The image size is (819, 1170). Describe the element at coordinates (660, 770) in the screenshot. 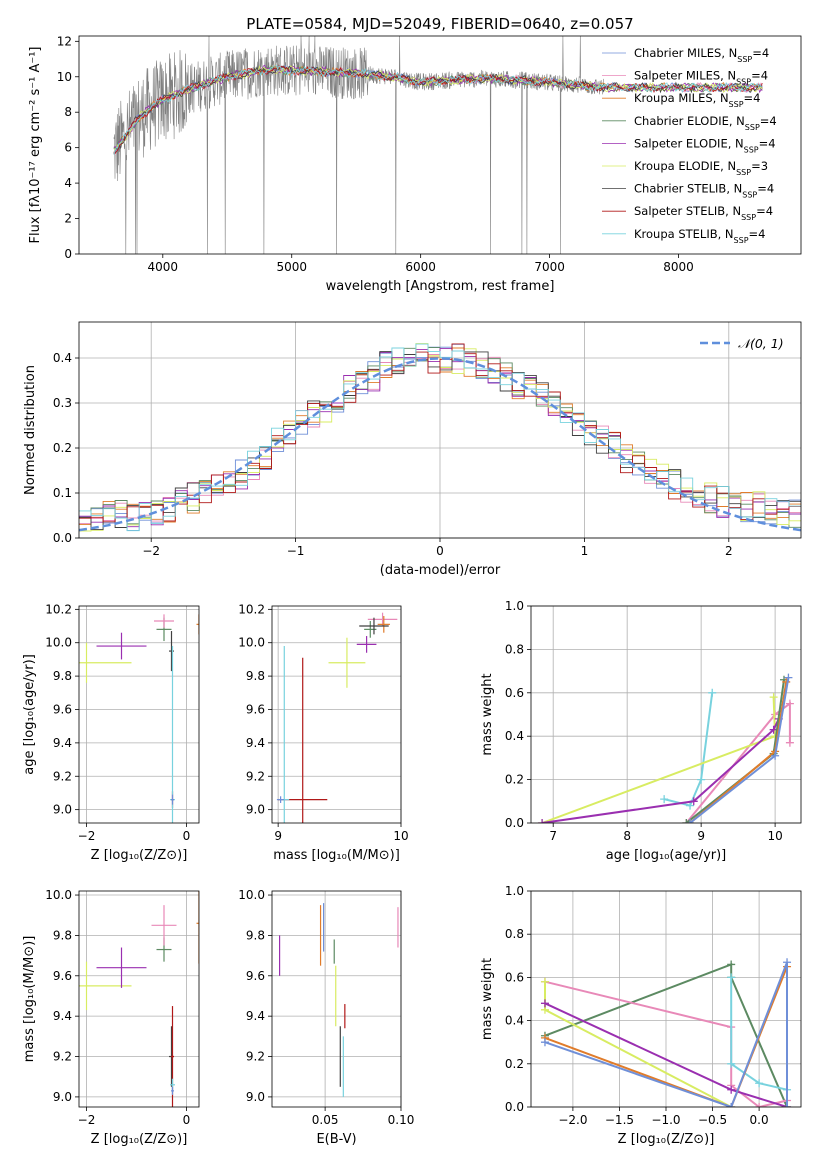

I see `weight-line-salpeter_elodie` at that location.